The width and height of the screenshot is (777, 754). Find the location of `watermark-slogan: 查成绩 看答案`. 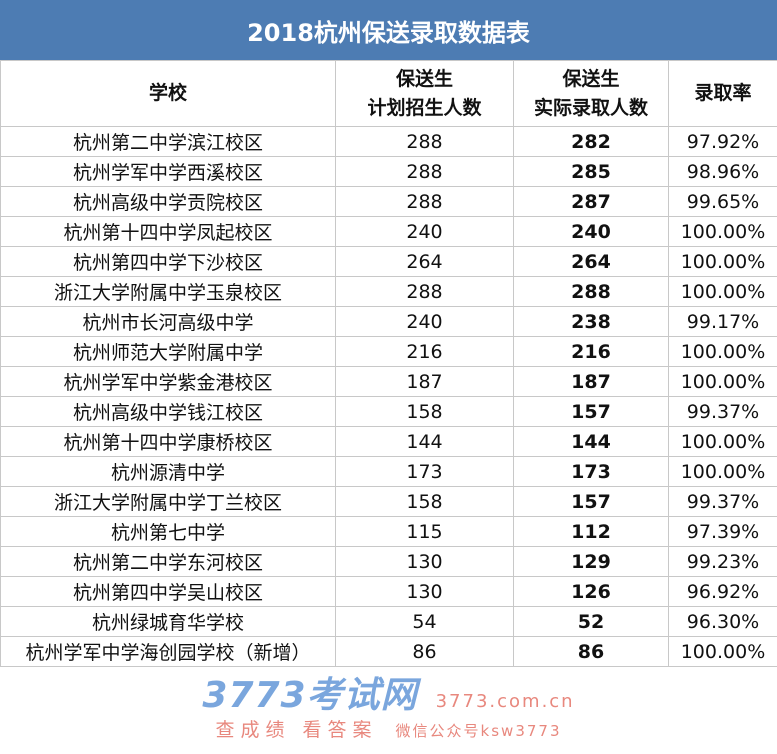

watermark-slogan: 查成绩 看答案 is located at coordinates (296, 730).